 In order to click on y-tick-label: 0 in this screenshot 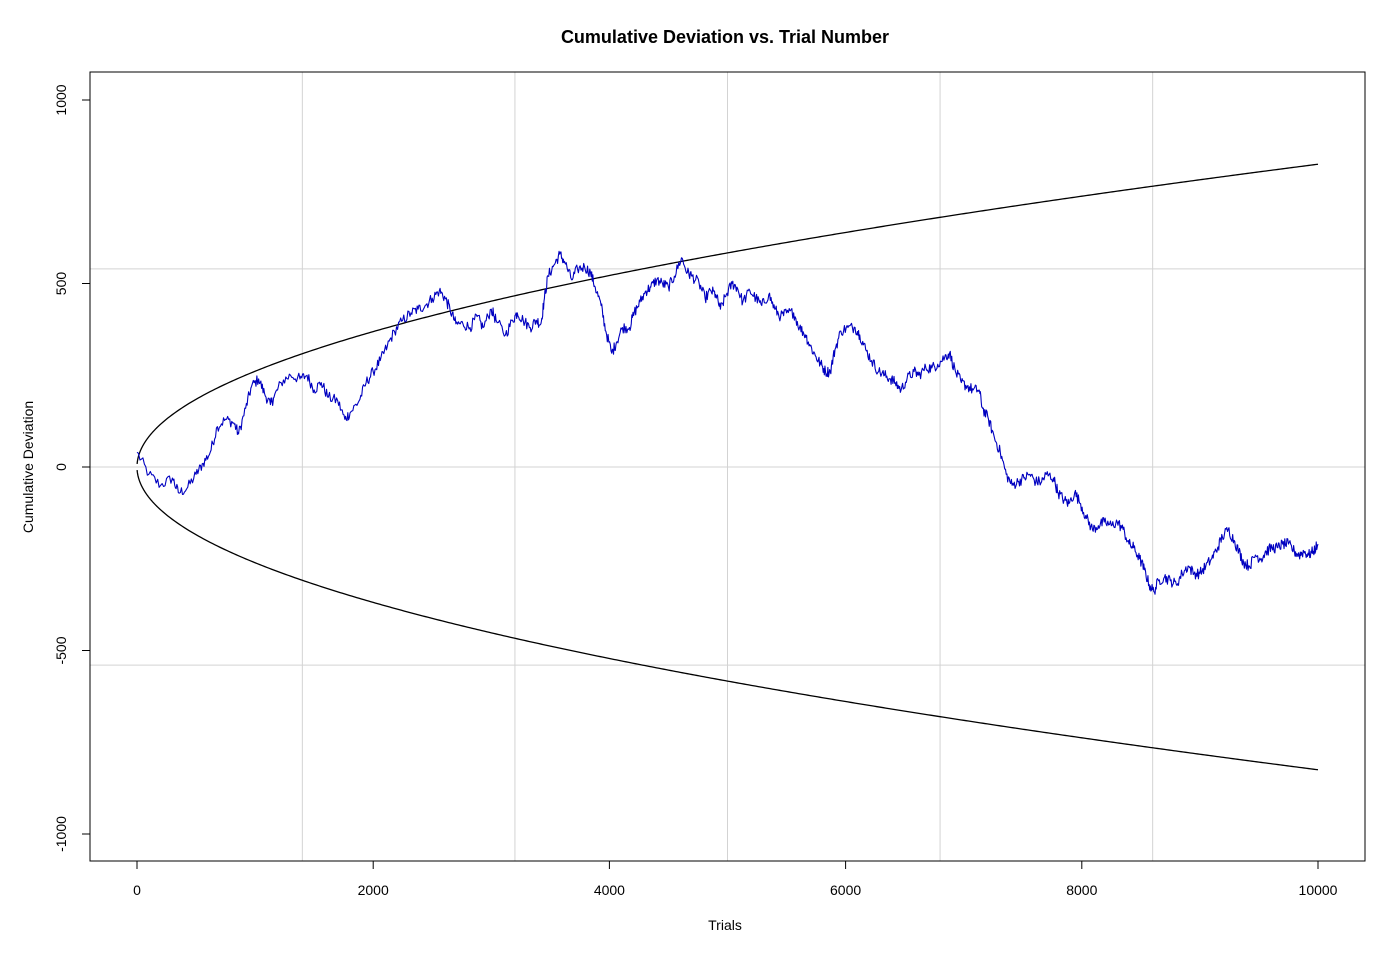, I will do `click(61, 467)`.